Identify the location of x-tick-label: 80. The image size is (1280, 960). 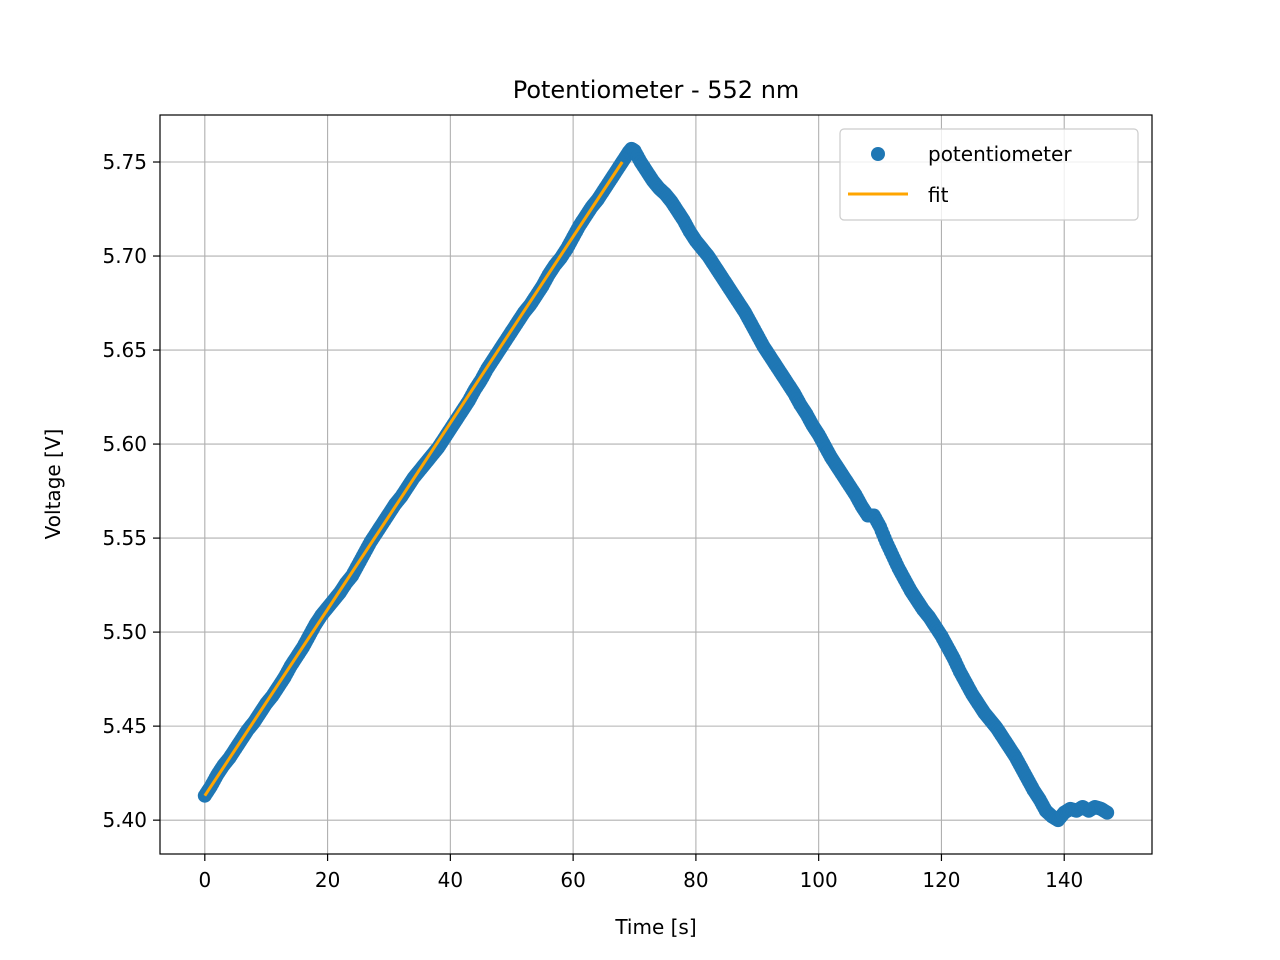
(695, 880).